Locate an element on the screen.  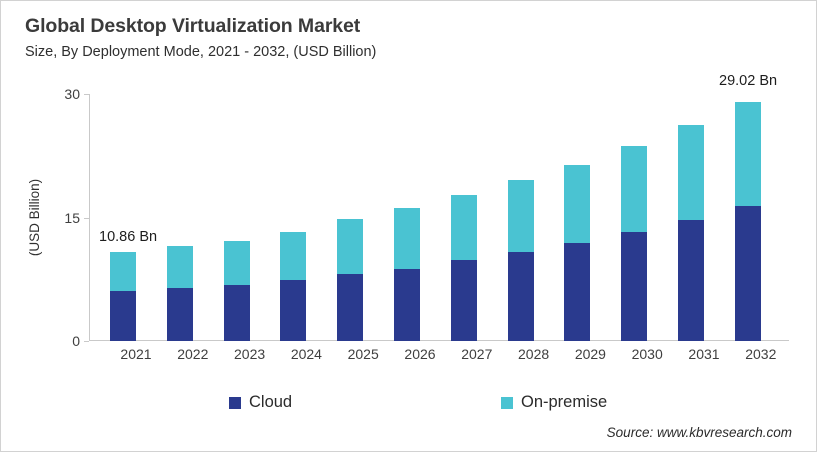
x-tick-label: 2027 is located at coordinates (477, 354).